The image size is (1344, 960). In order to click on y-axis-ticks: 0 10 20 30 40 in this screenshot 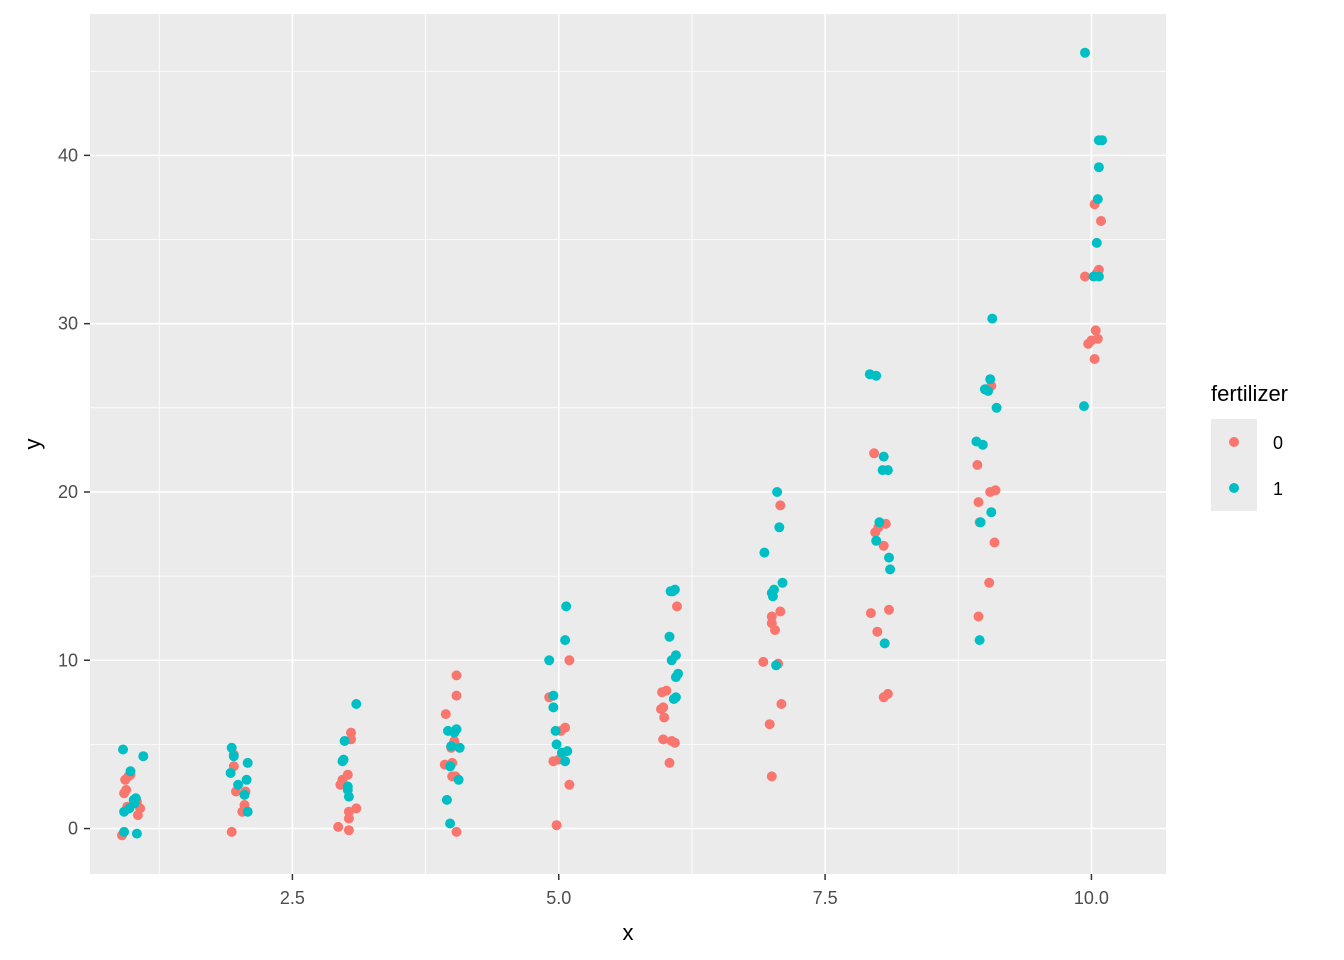, I will do `click(74, 492)`.